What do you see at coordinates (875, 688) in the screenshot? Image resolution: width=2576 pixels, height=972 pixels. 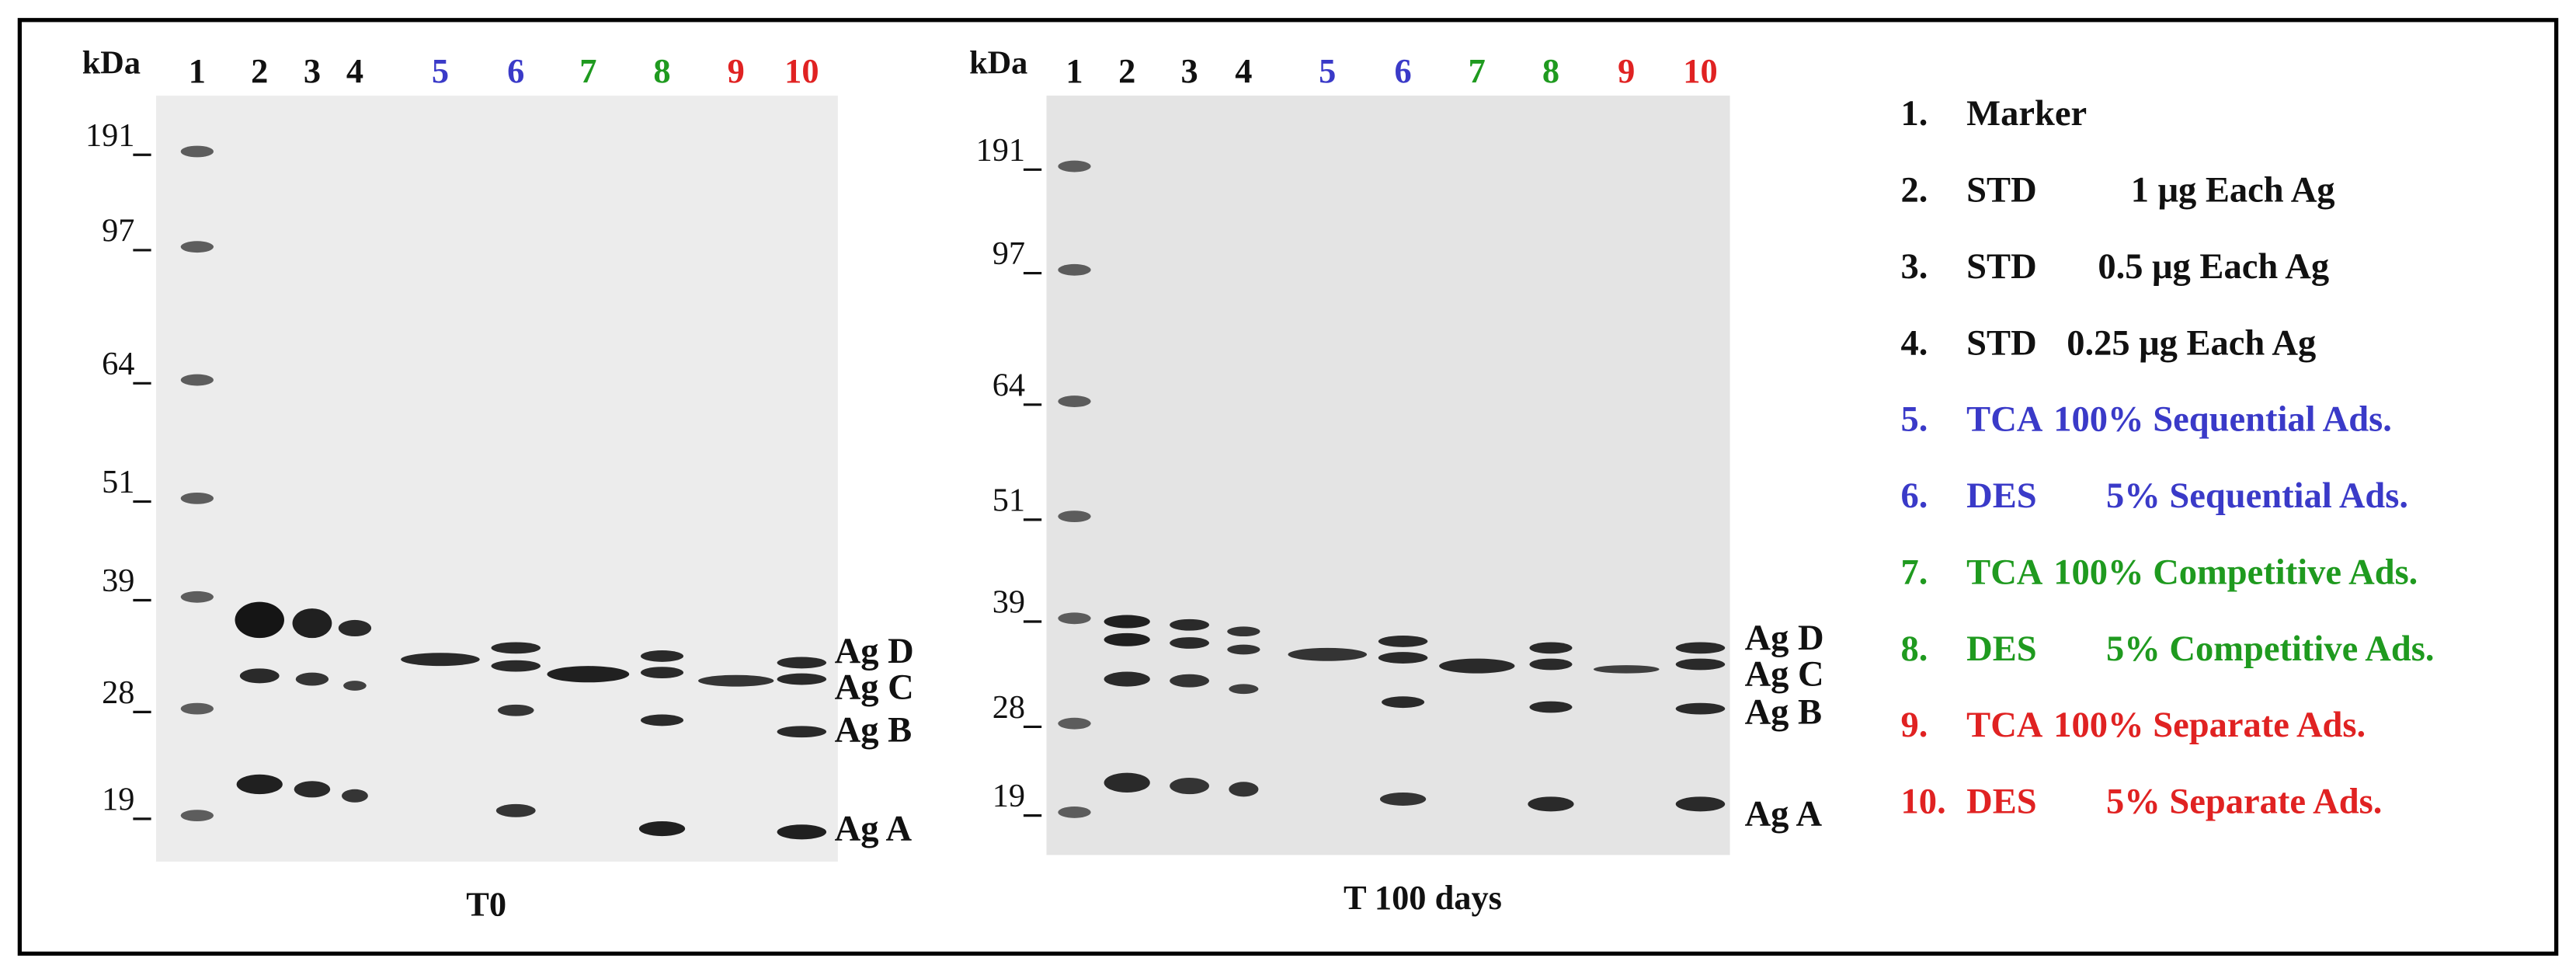 I see `band-label: Ag C` at bounding box center [875, 688].